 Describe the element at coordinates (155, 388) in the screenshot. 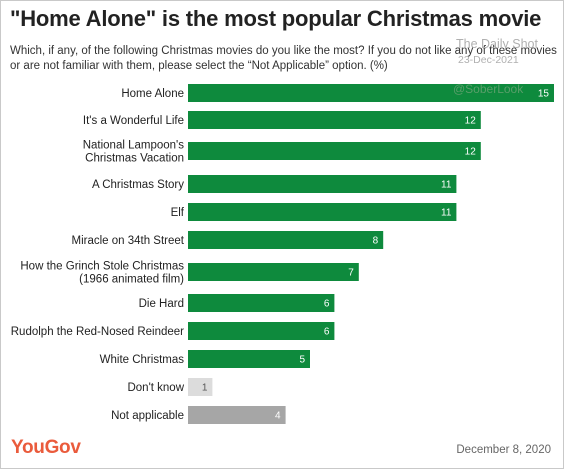

I see `category-label: Don't know` at that location.